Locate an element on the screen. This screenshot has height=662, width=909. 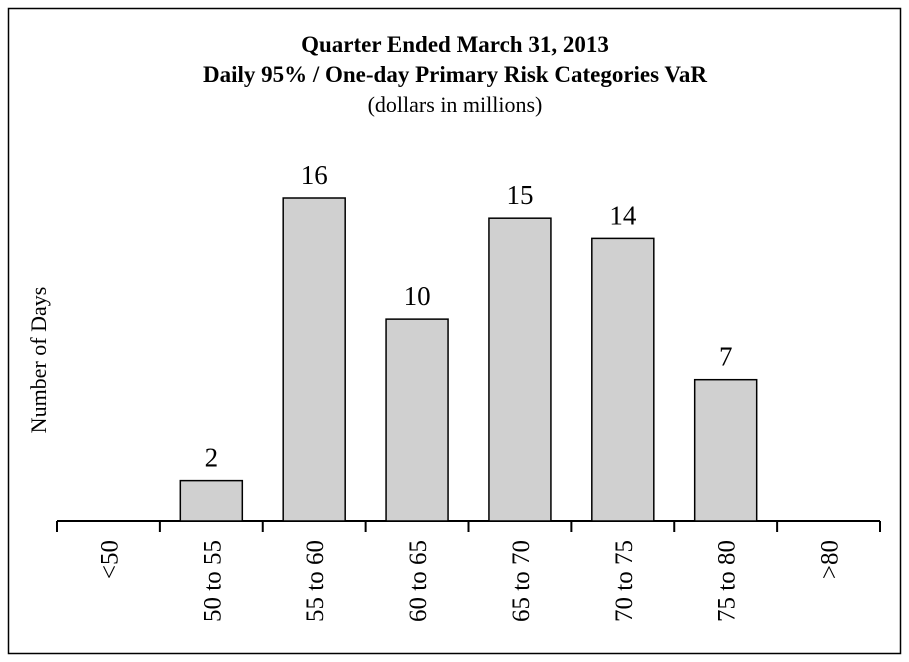
x-tick-label: 50 to 55 is located at coordinates (212, 581).